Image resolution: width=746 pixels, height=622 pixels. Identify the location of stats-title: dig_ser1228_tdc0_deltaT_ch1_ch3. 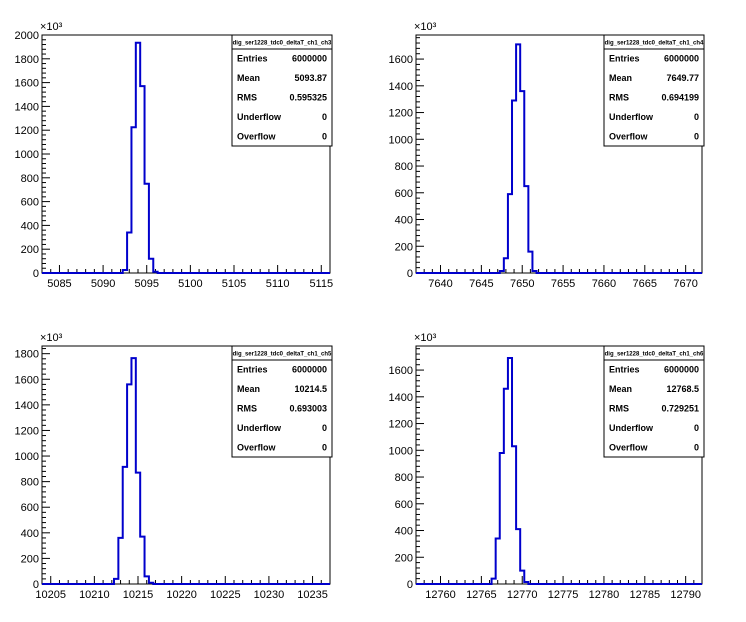
(282, 44).